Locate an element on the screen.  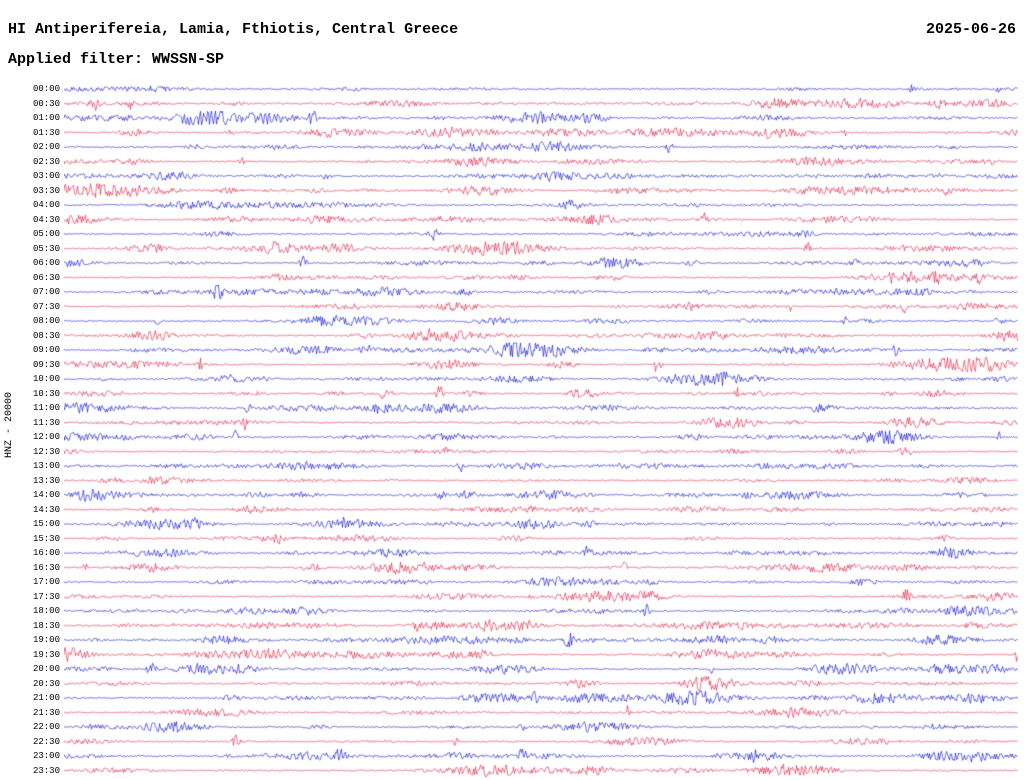
time-label: 19:30 is located at coordinates (46, 654).